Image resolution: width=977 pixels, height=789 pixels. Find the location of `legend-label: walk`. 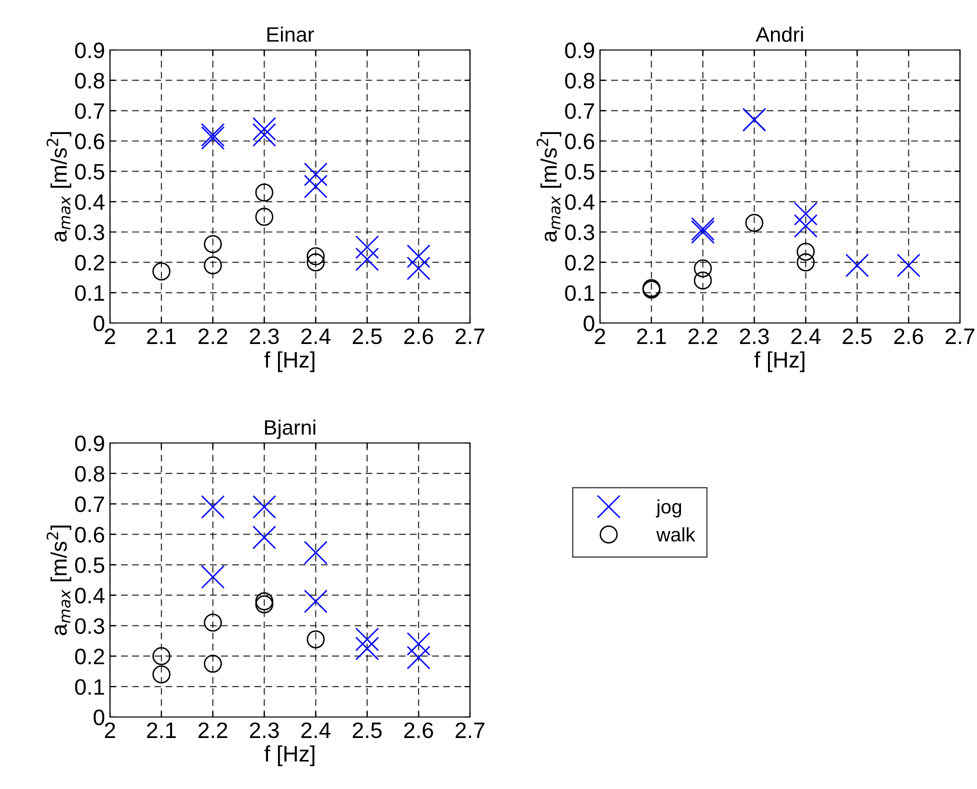

legend-label: walk is located at coordinates (676, 534).